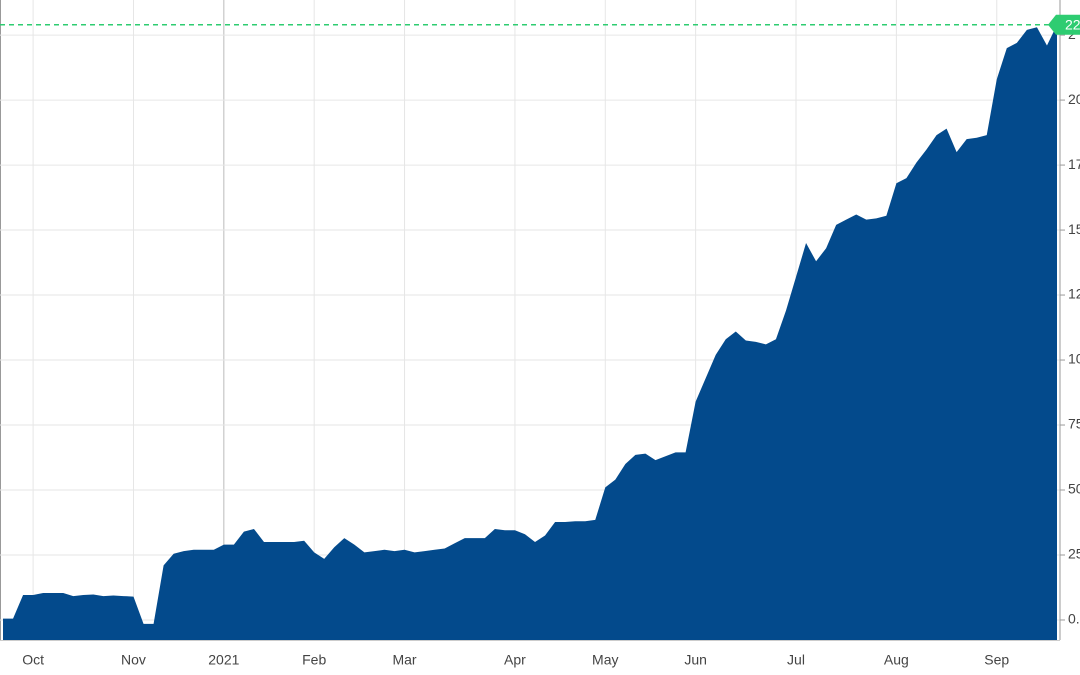 Image resolution: width=1080 pixels, height=675 pixels. Describe the element at coordinates (133, 660) in the screenshot. I see `x-tick-label: Nov` at that location.